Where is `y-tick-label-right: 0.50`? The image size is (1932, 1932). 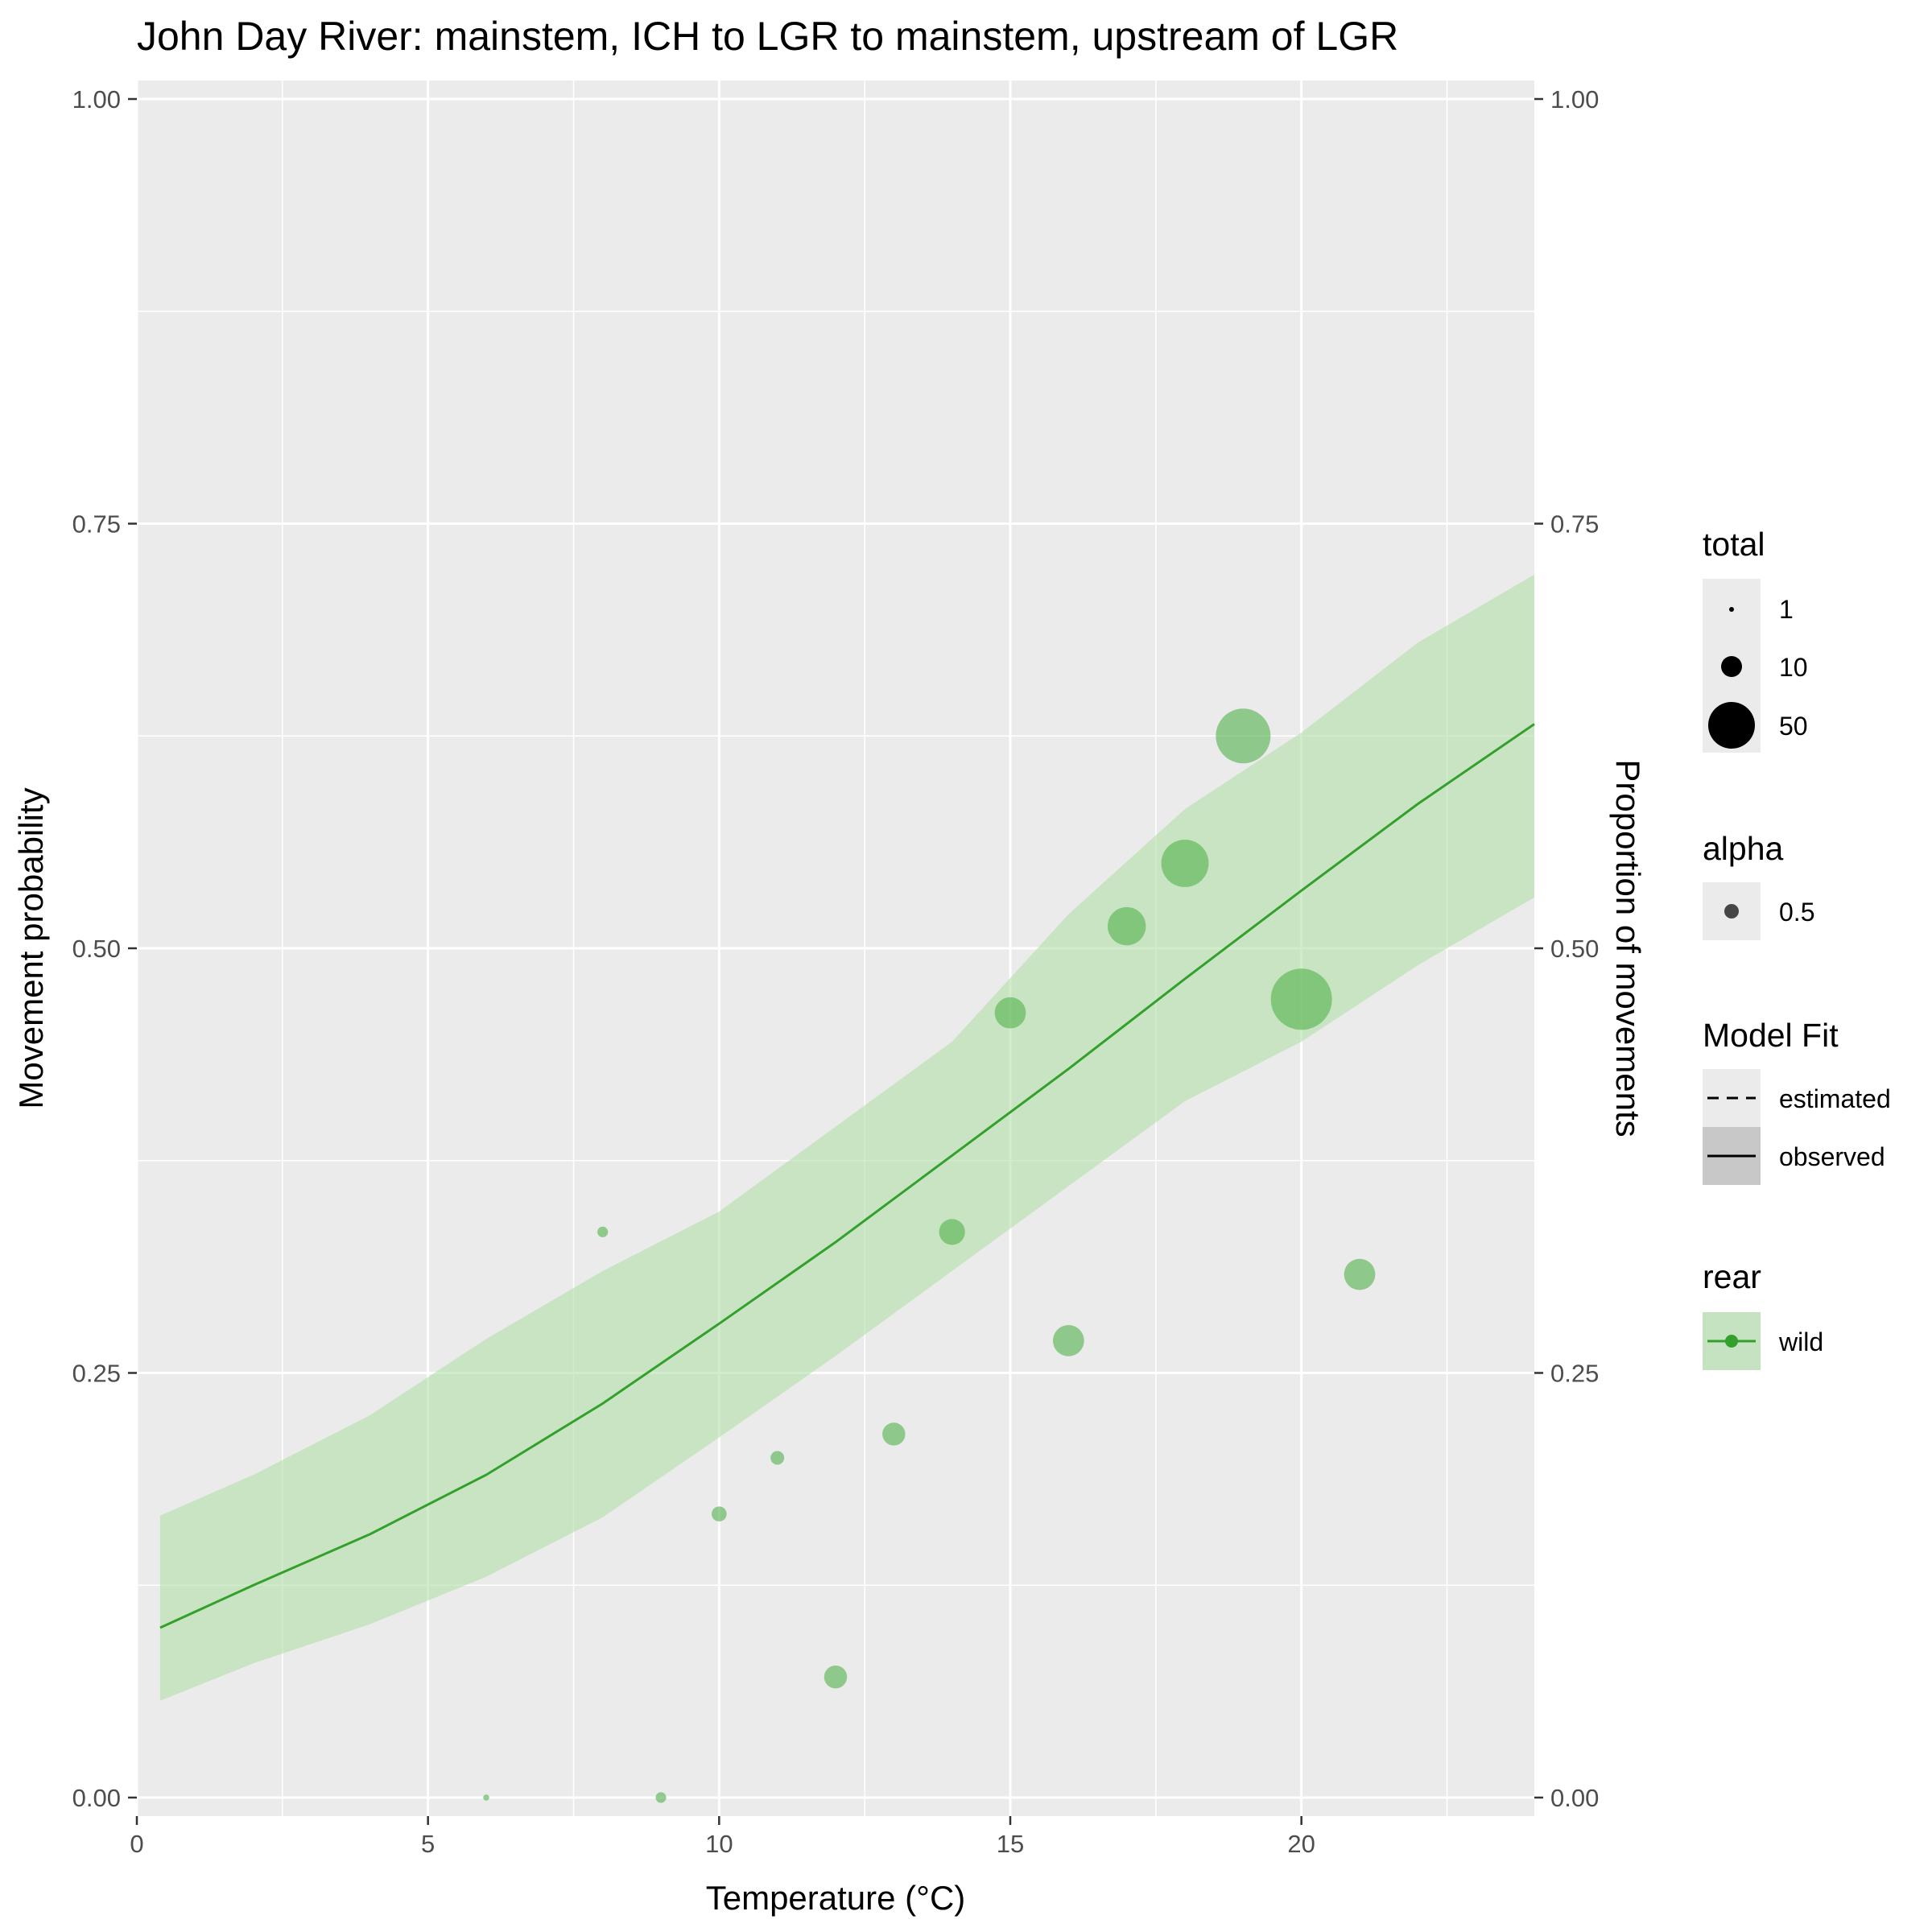 y-tick-label-right: 0.50 is located at coordinates (1574, 949).